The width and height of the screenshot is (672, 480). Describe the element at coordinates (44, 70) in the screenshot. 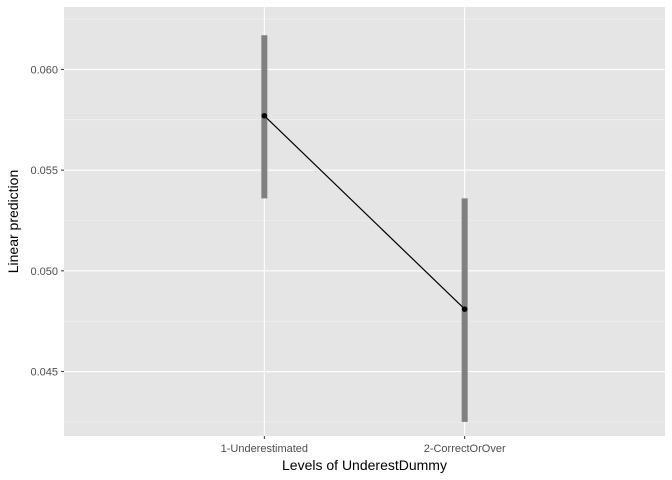

I see `y-tick-label: 0.060` at that location.